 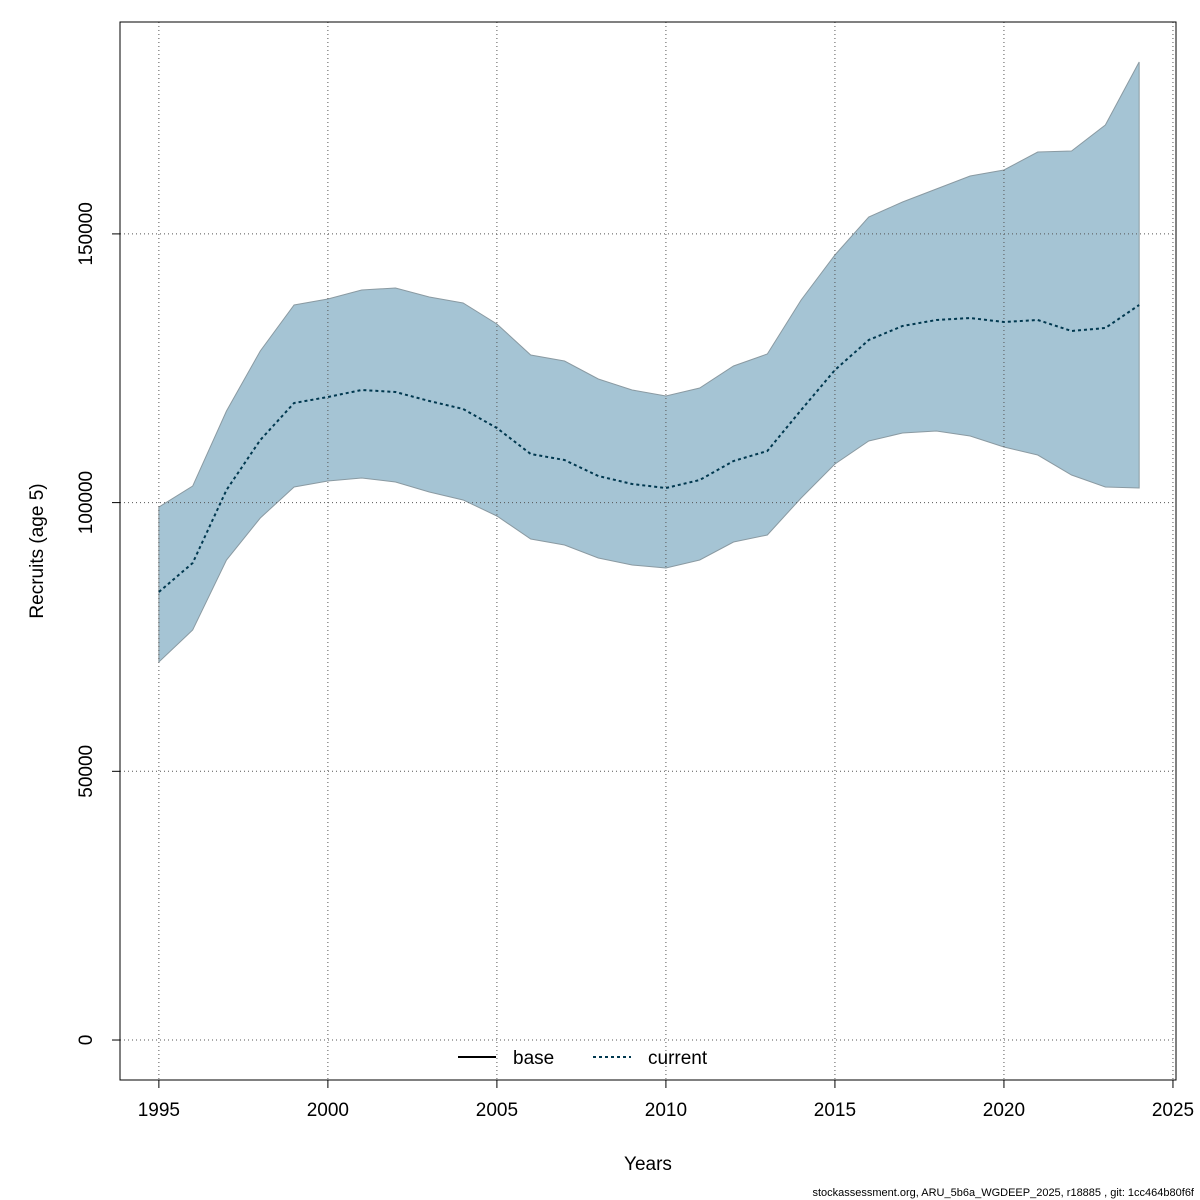 What do you see at coordinates (835, 1110) in the screenshot?
I see `x-tick-label: 2015` at bounding box center [835, 1110].